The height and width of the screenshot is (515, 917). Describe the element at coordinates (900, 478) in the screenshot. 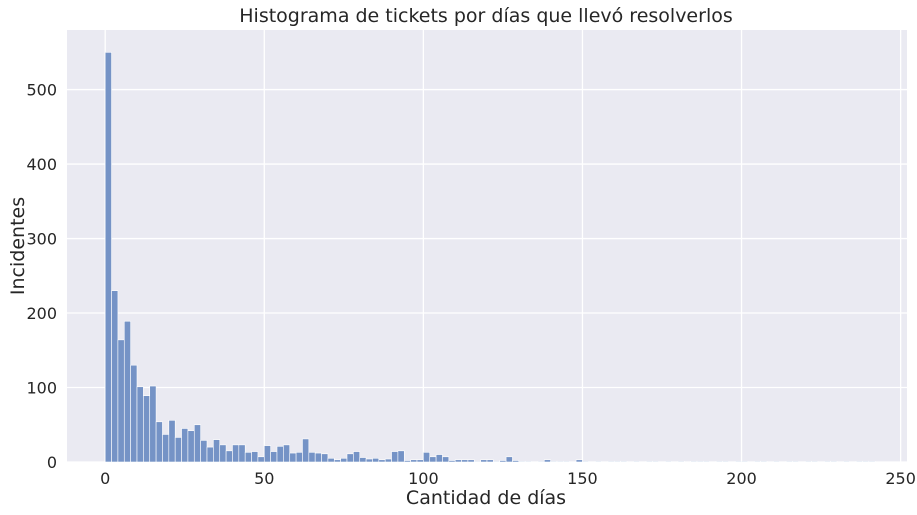

I see `x-tick-label-5: 250` at that location.